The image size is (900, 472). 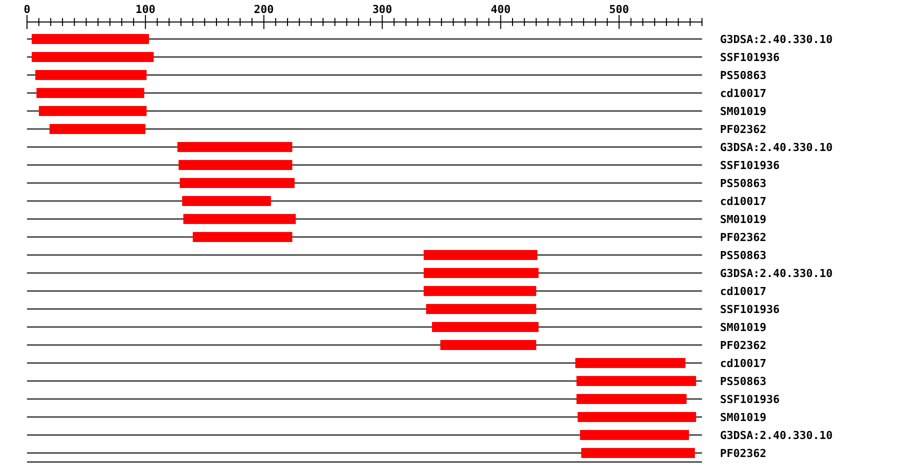 I want to click on x-tick-label: 100, so click(x=145, y=9).